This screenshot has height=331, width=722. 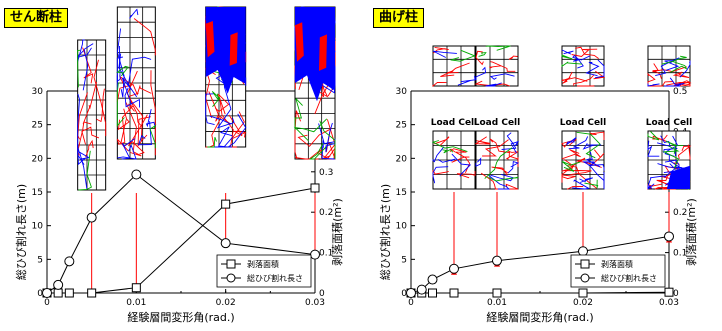 What do you see at coordinates (38, 159) in the screenshot?
I see `chart0-ytick-left-label: 20` at bounding box center [38, 159].